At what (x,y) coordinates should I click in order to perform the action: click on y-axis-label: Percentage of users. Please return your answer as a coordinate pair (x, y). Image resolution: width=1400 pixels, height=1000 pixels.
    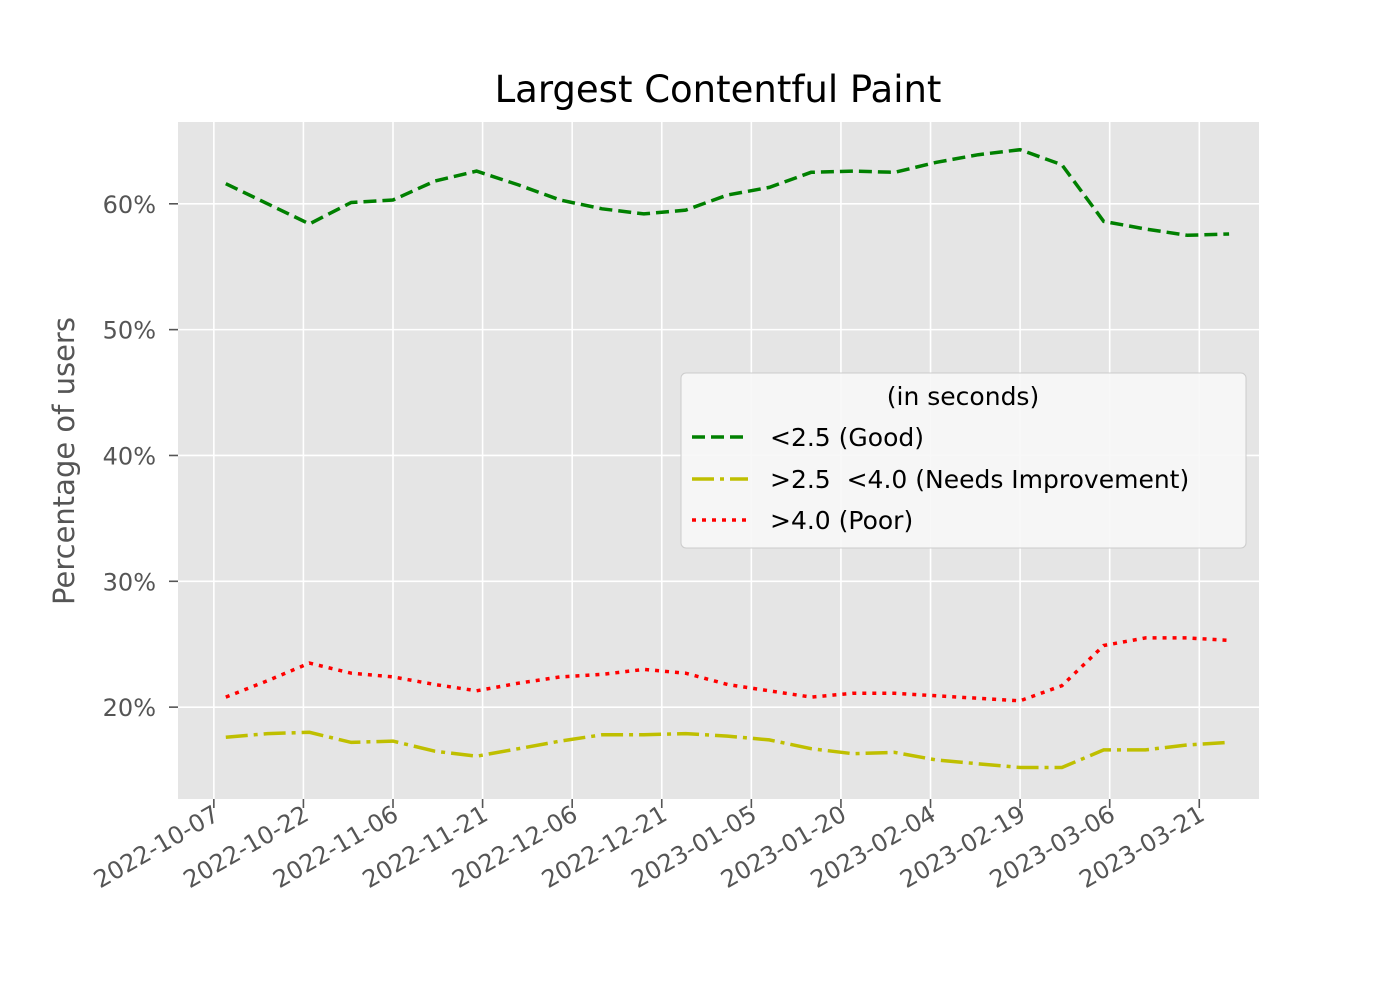
    Looking at the image, I should click on (64, 461).